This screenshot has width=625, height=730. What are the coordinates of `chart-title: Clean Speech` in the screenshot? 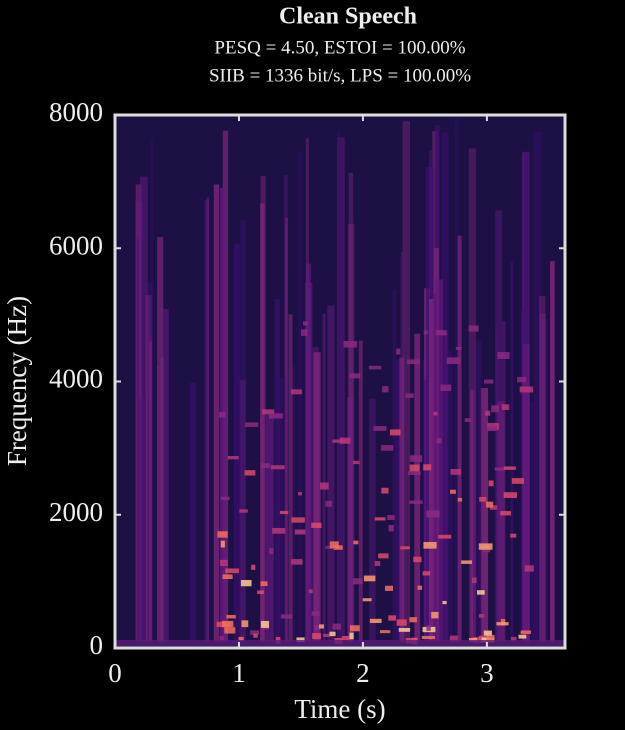 It's located at (348, 17).